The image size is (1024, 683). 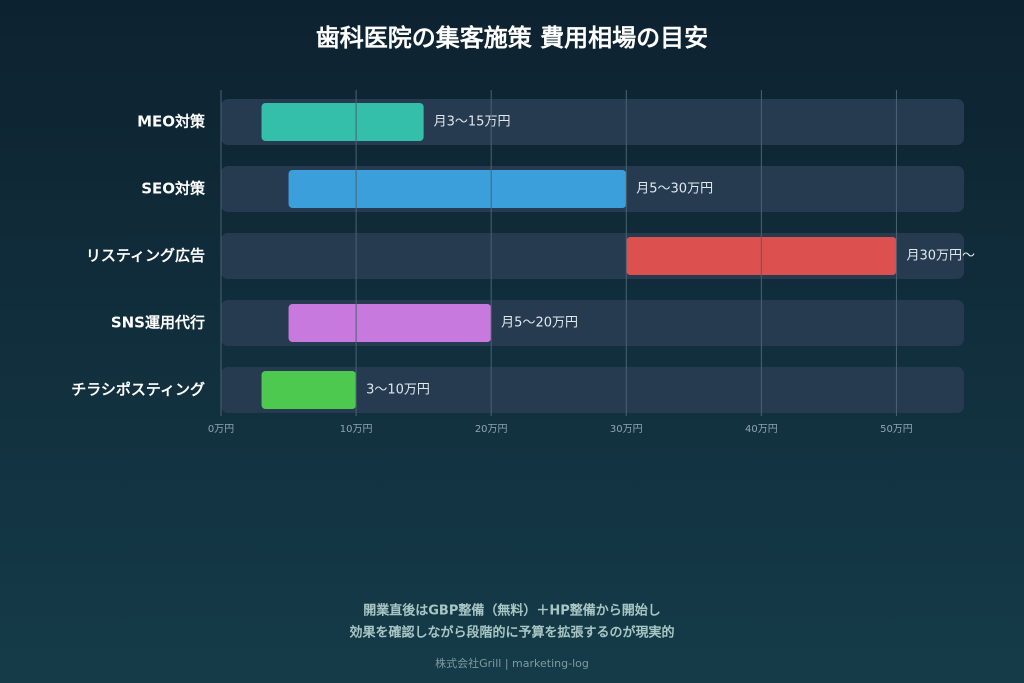 I want to click on chart-title: 歯科医院の集客施策 費用相場の目安, so click(x=512, y=38).